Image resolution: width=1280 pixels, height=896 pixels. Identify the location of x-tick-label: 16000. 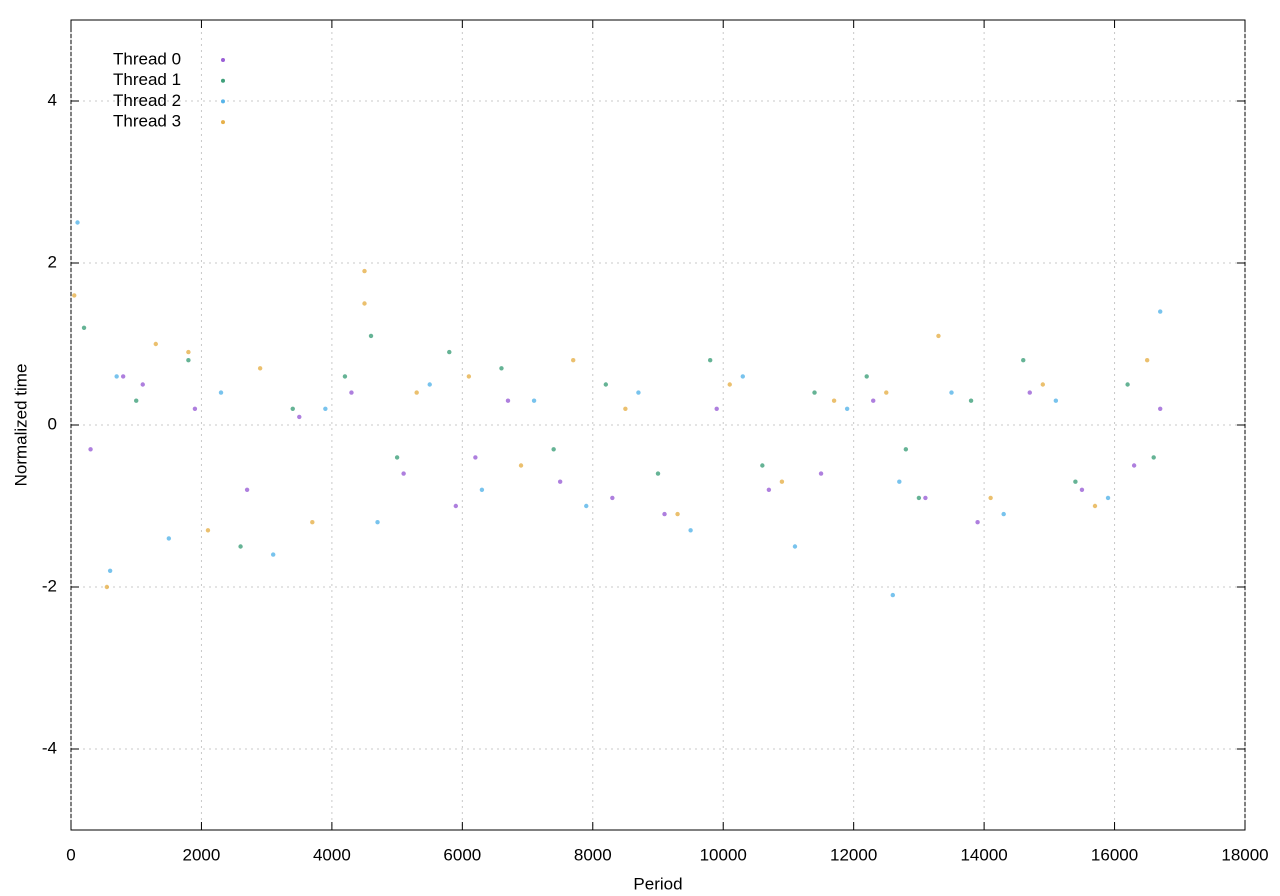
(1114, 854).